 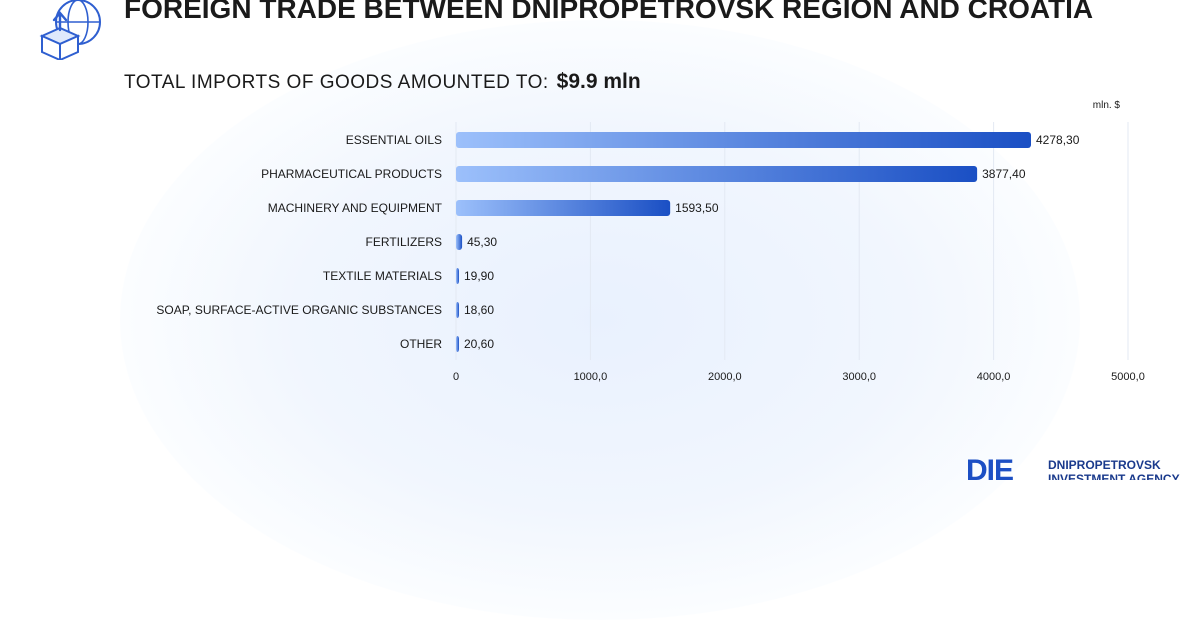 I want to click on x-tick-label: 5000,0, so click(x=1128, y=377).